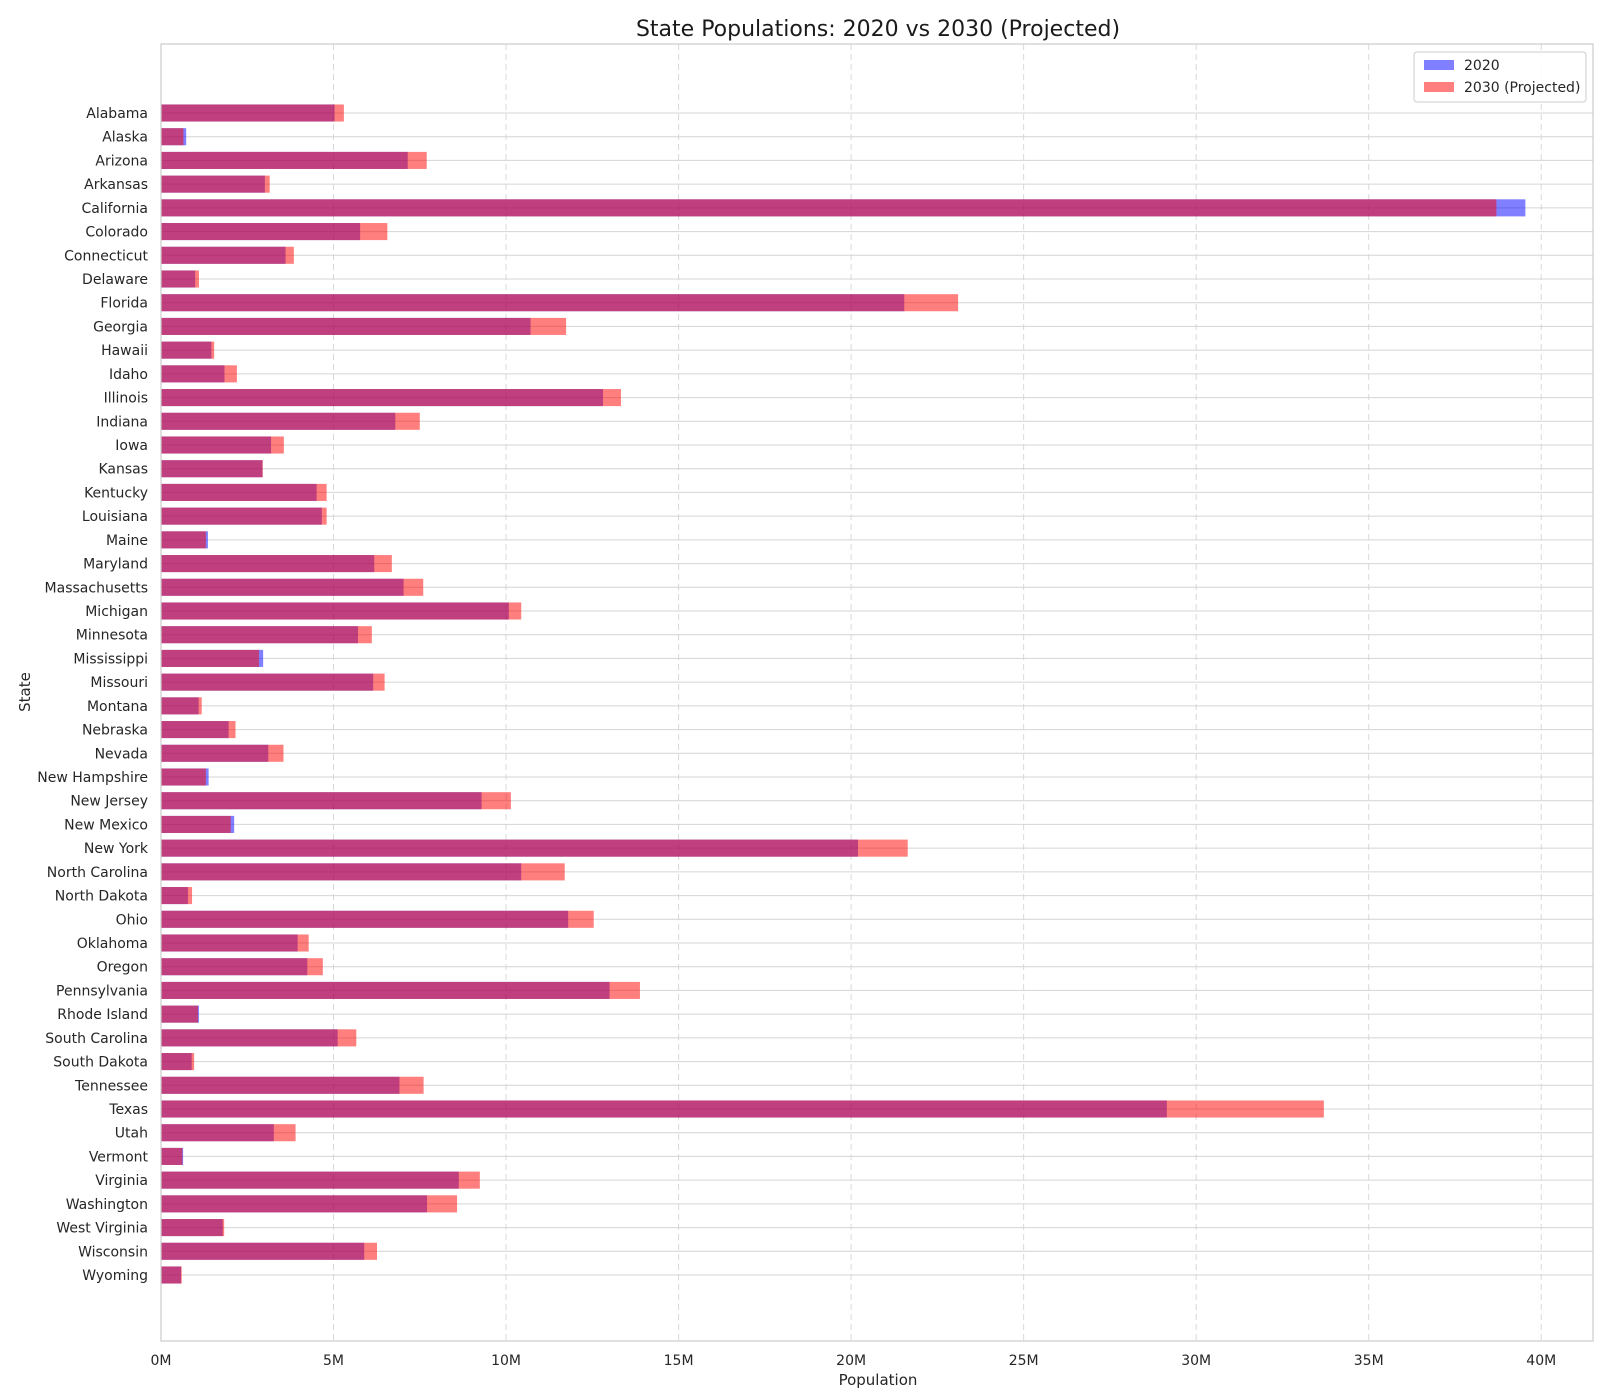 The image size is (1600, 1400). I want to click on y-tick-label: Washington, so click(107, 1205).